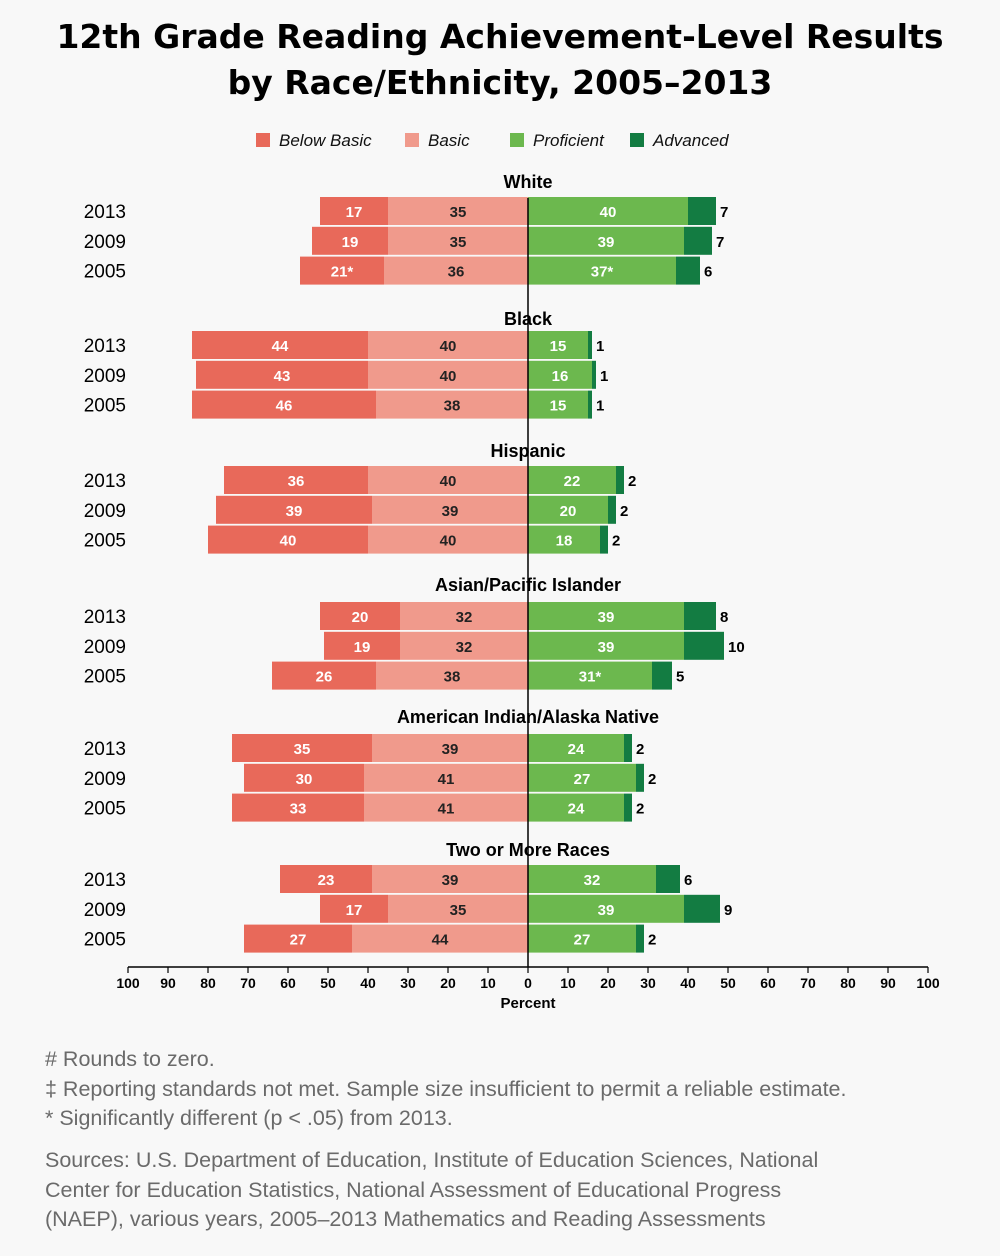 The height and width of the screenshot is (1256, 1000). Describe the element at coordinates (450, 749) in the screenshot. I see `data-label-basic-american-indian-alaska-native-2013: 39` at that location.